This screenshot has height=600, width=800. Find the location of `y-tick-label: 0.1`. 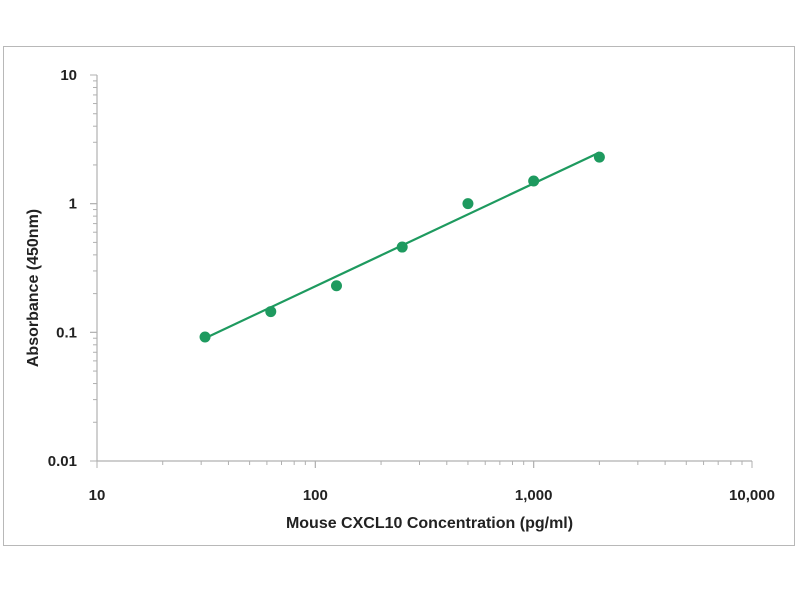

y-tick-label: 0.1 is located at coordinates (66, 332).